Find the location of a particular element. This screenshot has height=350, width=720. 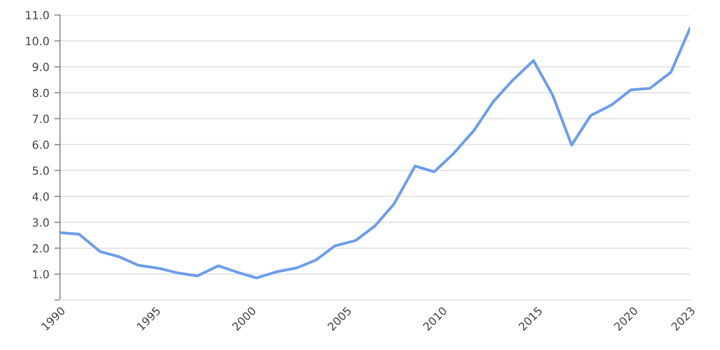

y-tick-label: 6.0 is located at coordinates (40, 144).